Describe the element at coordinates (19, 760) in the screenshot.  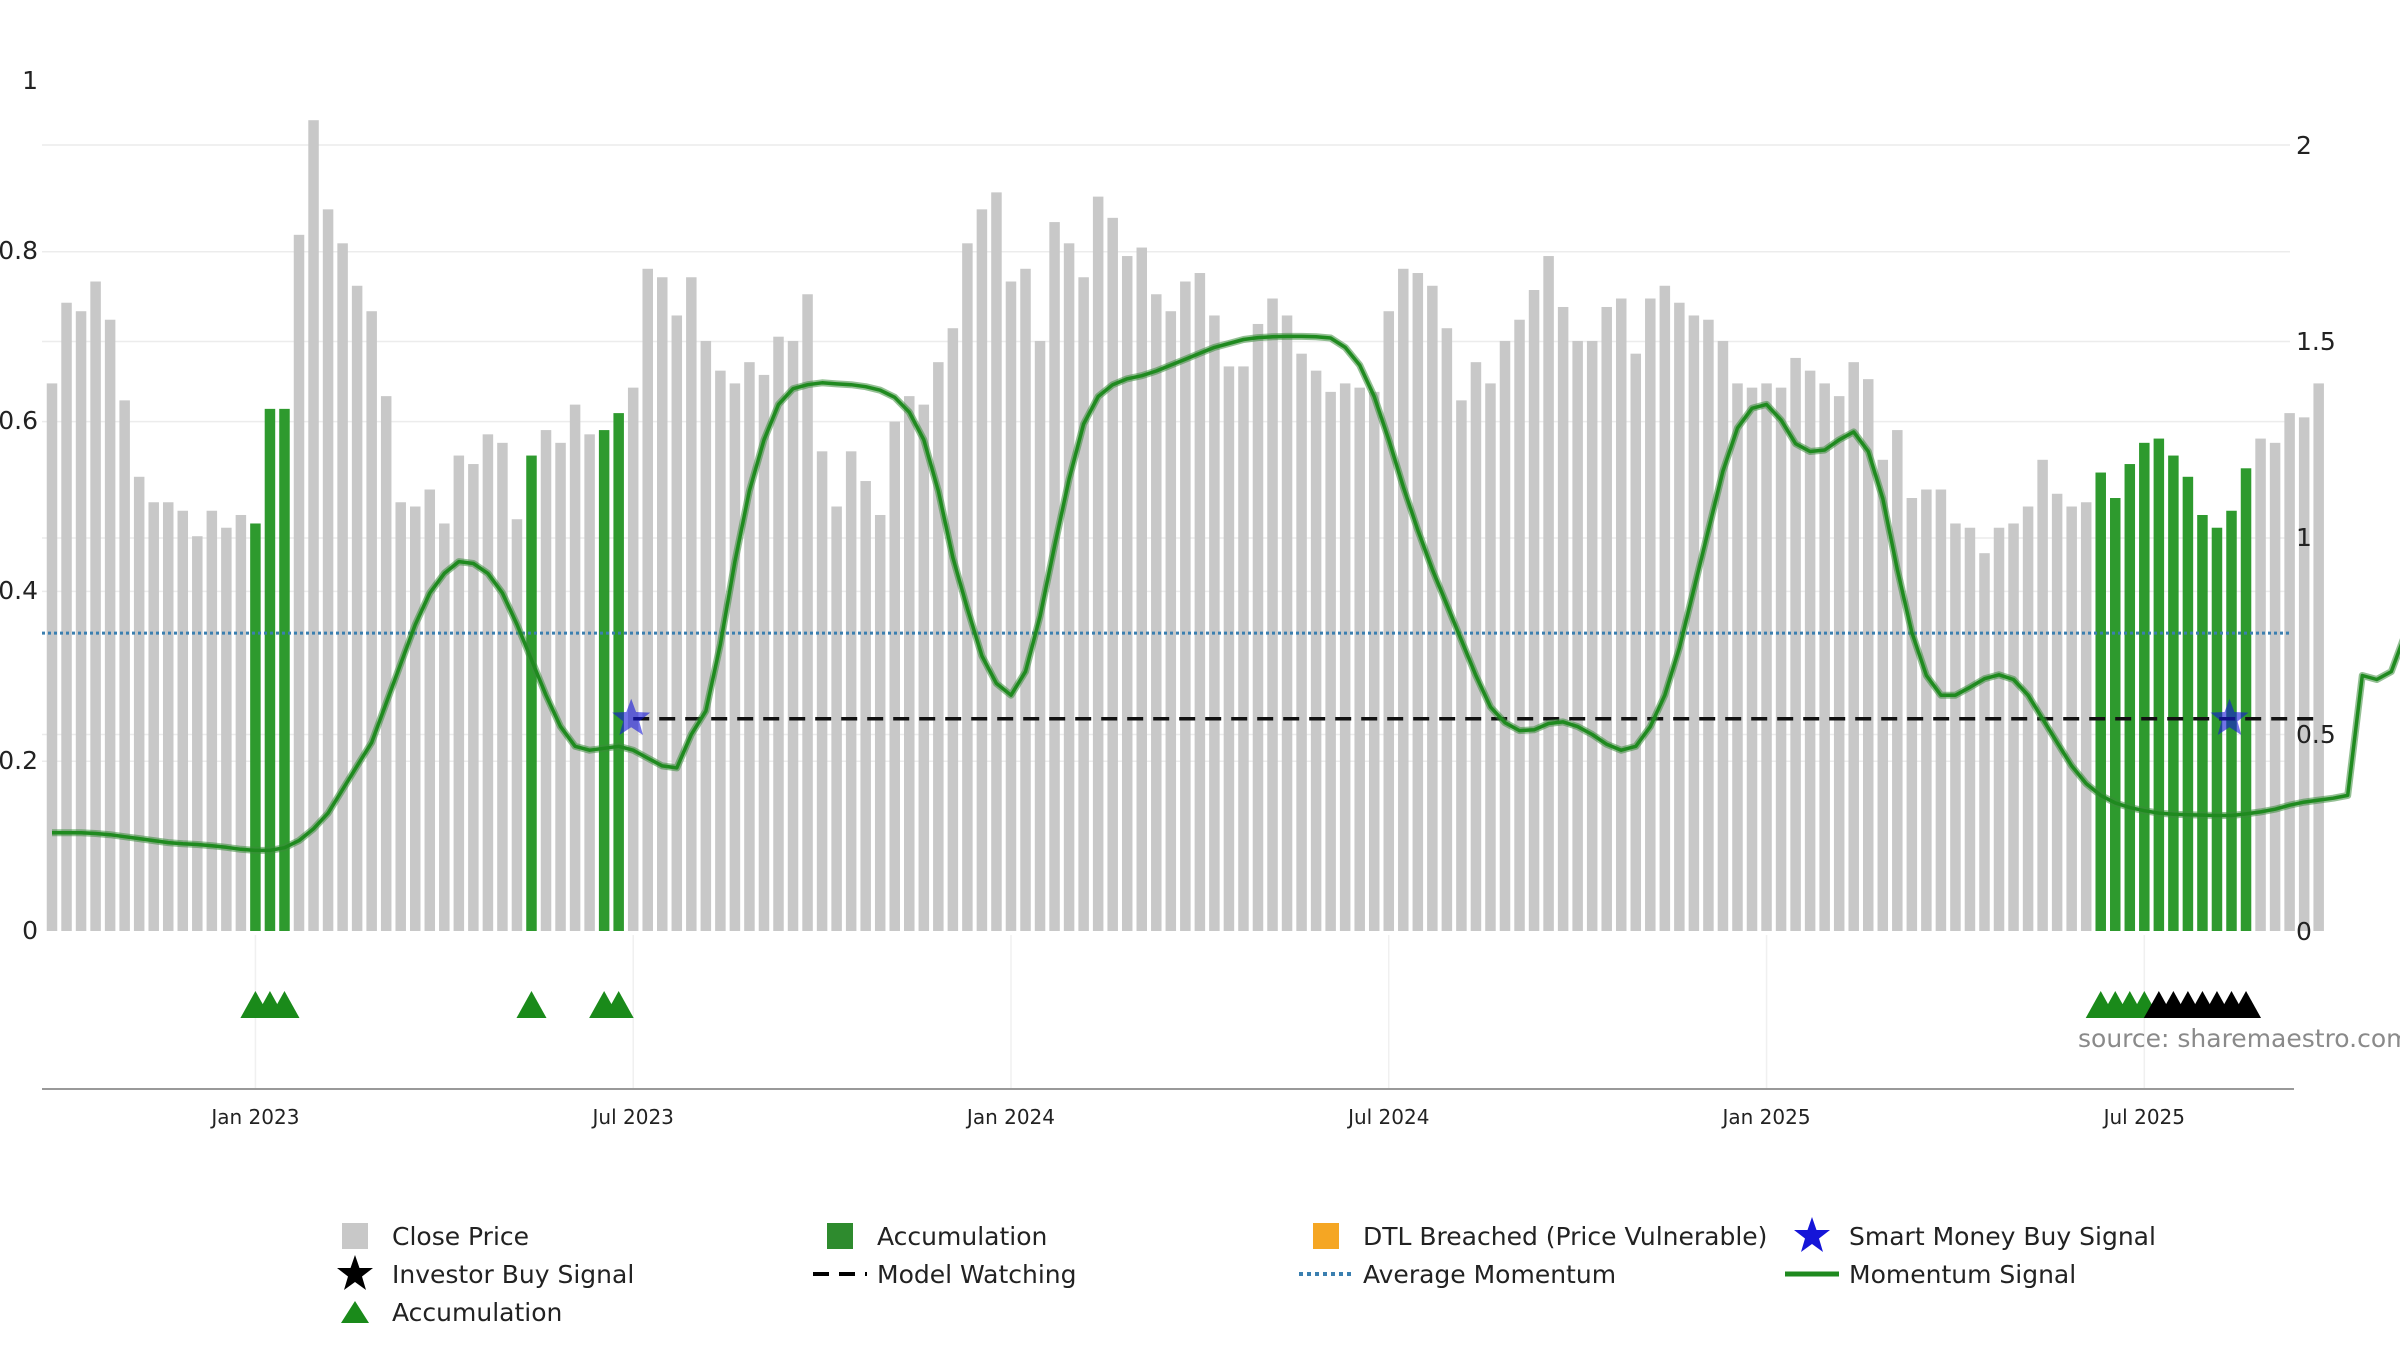
I see `left-tick-label: 0.2` at that location.